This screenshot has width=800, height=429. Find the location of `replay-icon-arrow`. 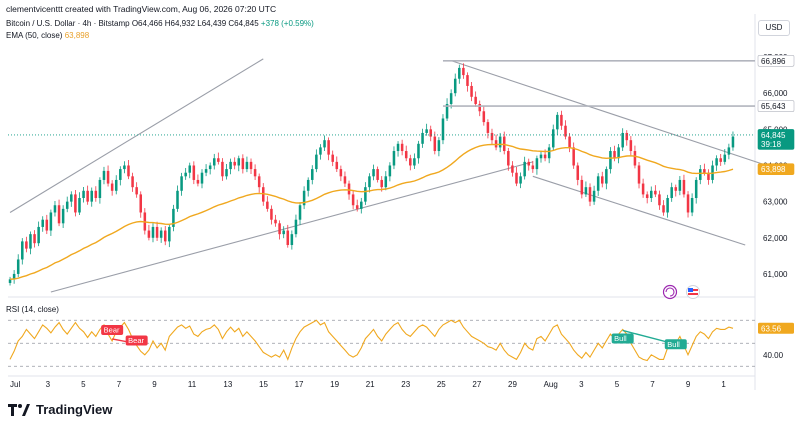

replay-icon-arrow is located at coordinates (670, 292).